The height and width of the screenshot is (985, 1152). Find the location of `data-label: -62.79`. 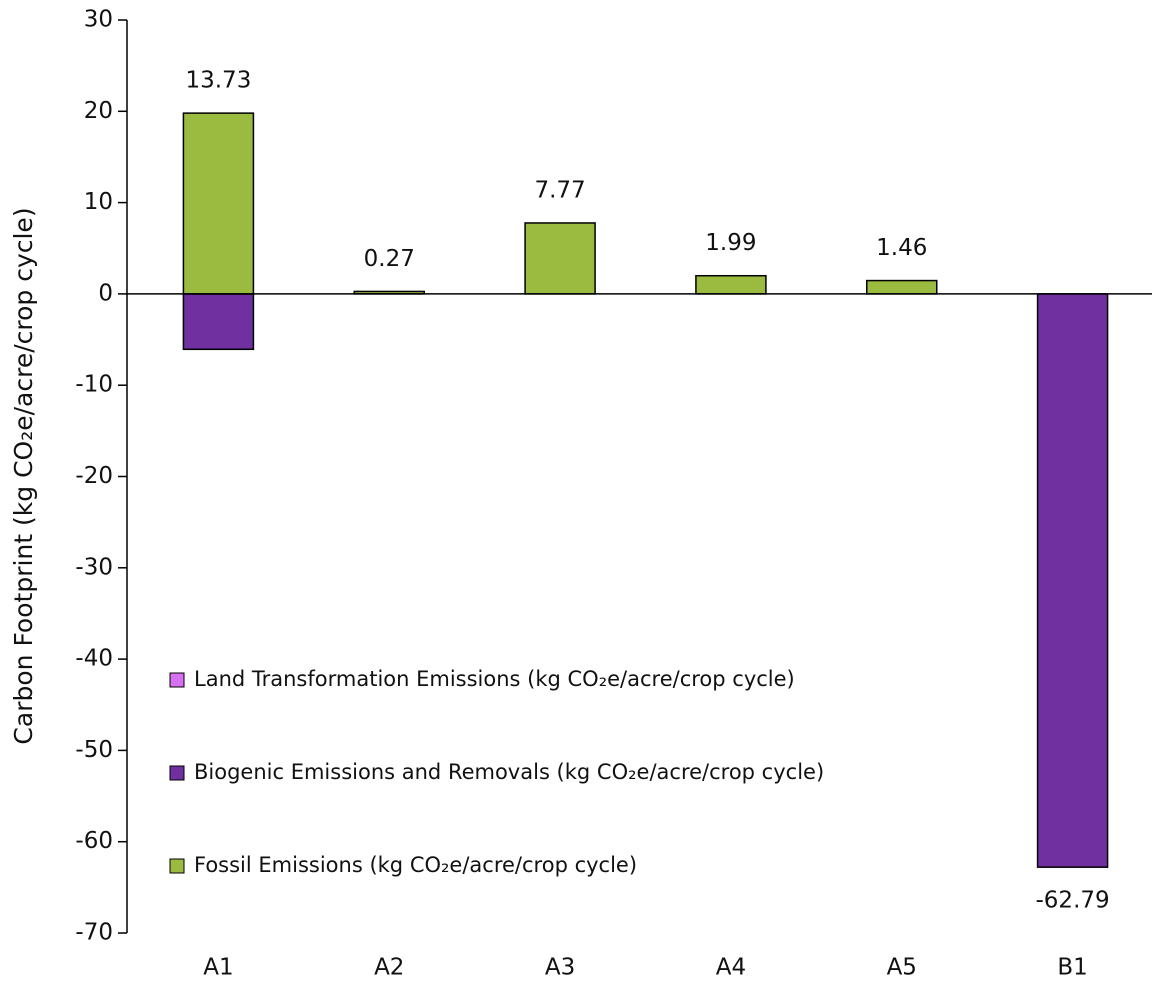

data-label: -62.79 is located at coordinates (1073, 901).